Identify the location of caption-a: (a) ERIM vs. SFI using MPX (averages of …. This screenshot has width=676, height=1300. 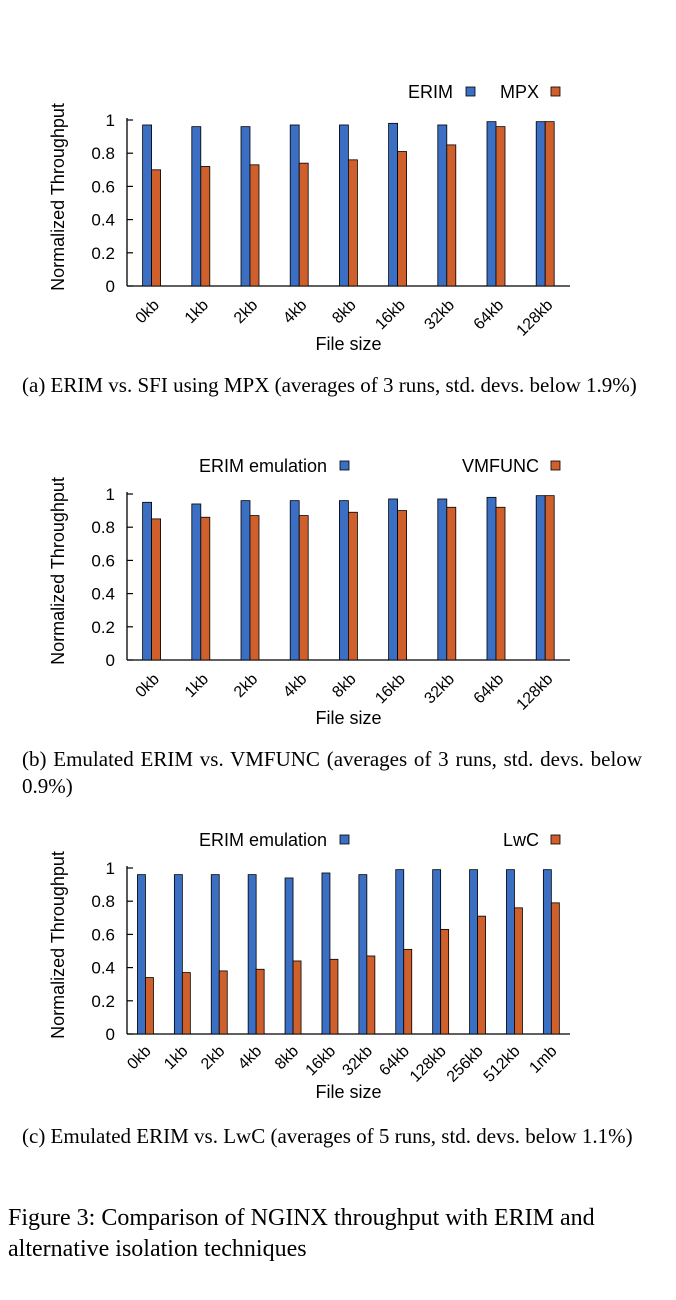
(329, 385).